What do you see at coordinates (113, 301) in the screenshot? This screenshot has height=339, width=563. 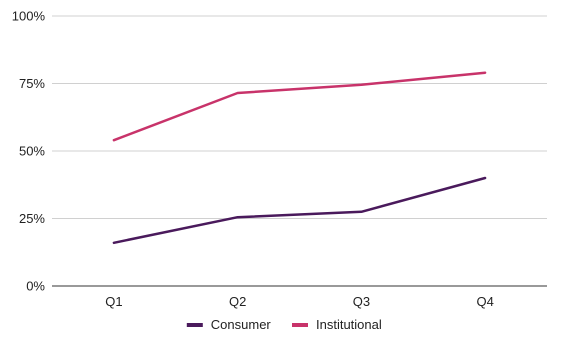 I see `x-tick-label: Q1` at bounding box center [113, 301].